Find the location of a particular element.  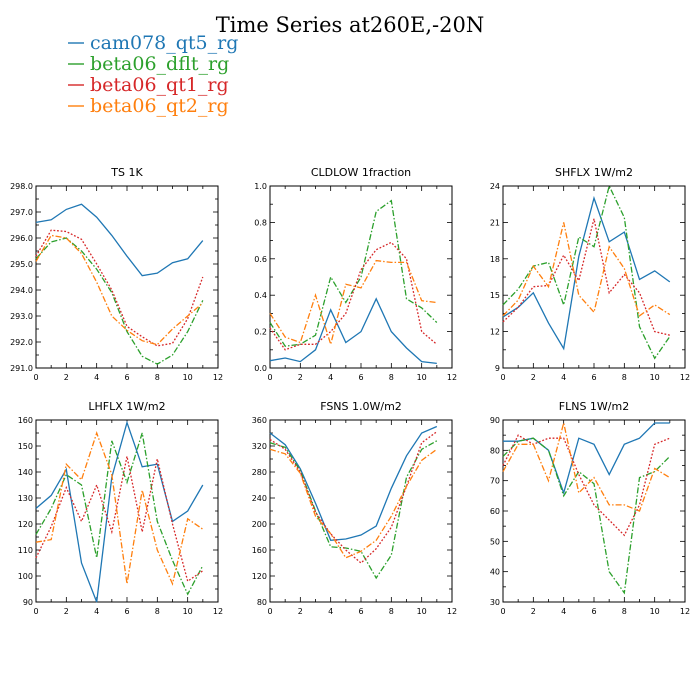

legend-entry: beta06_qt1_rg is located at coordinates (148, 85).